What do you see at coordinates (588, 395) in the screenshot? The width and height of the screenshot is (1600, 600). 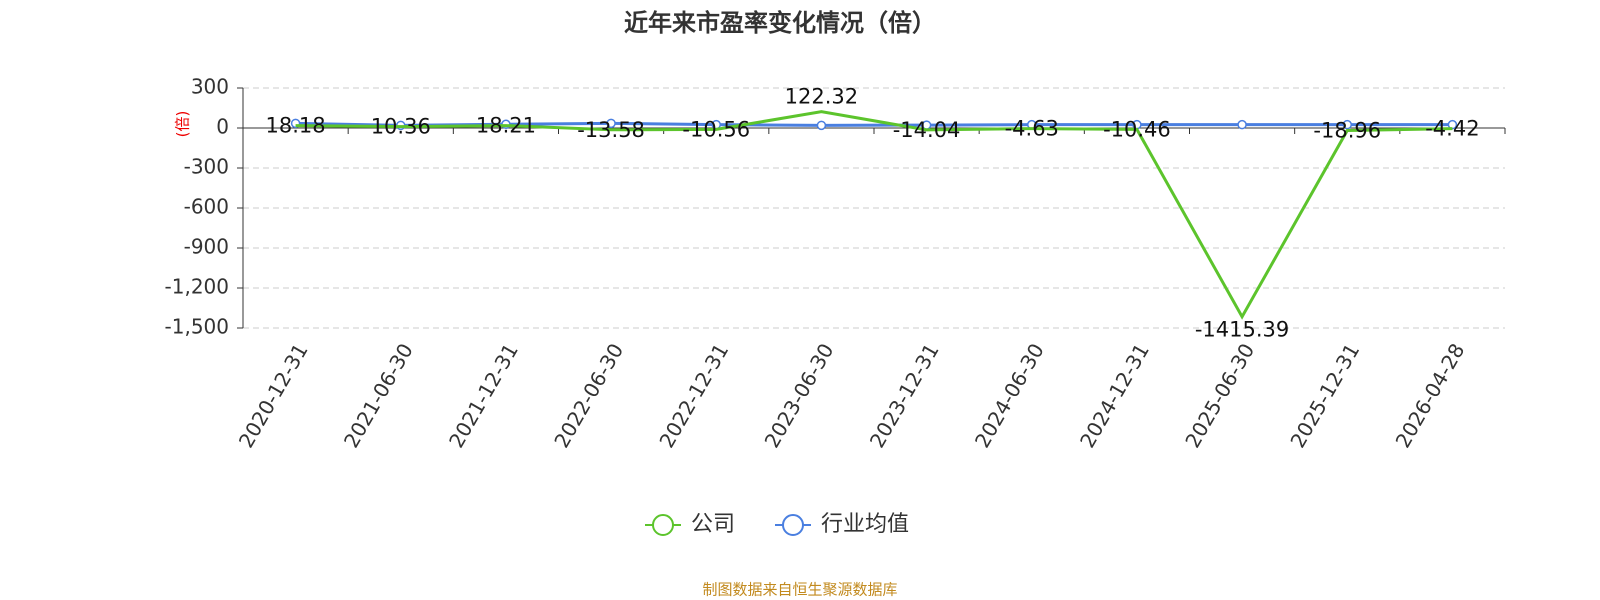 I see `x-tick-label: 2022-06-30` at bounding box center [588, 395].